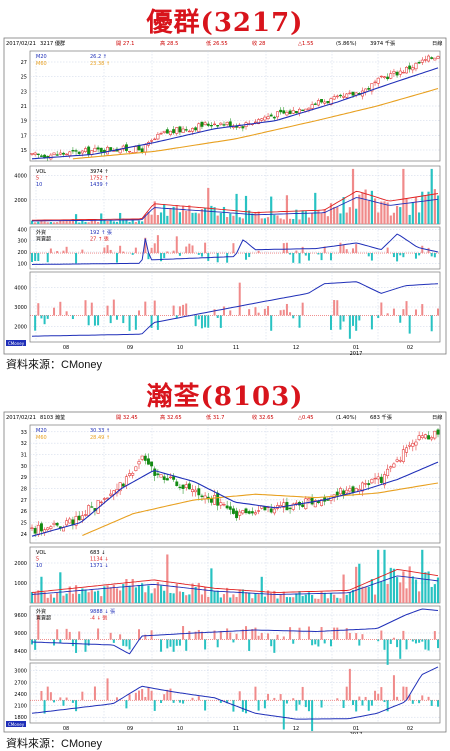 The image size is (450, 751). Describe the element at coordinates (21, 44) in the screenshot. I see `header-field: 2017/02/21` at that location.